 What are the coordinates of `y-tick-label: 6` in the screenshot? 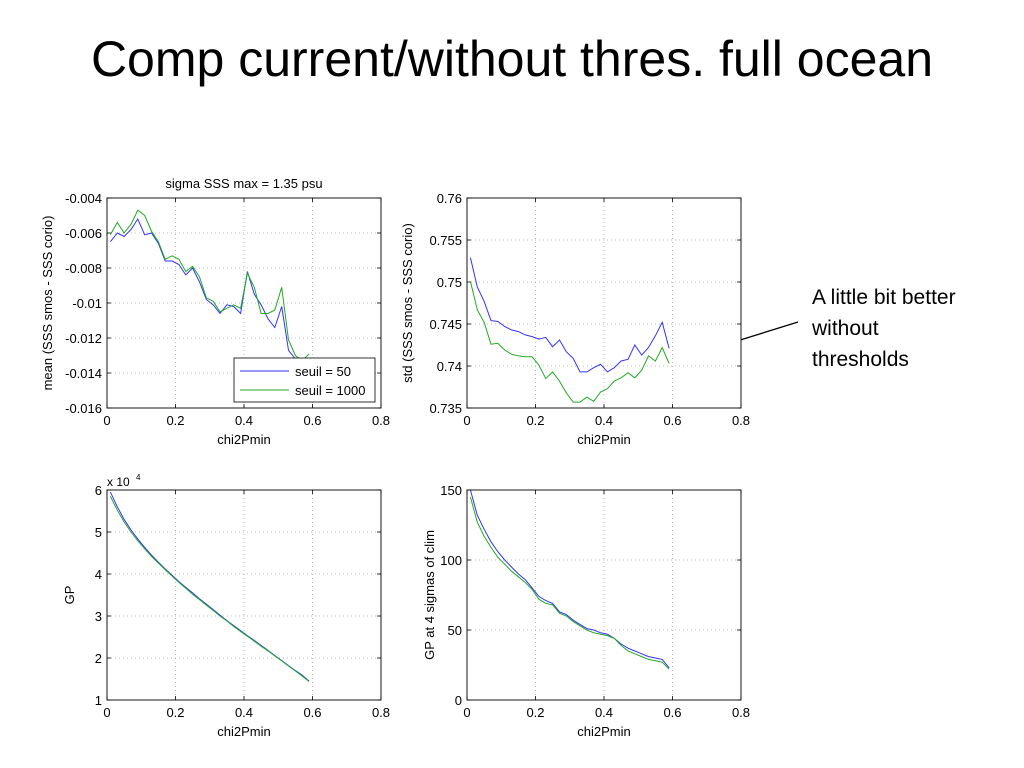 It's located at (98, 490).